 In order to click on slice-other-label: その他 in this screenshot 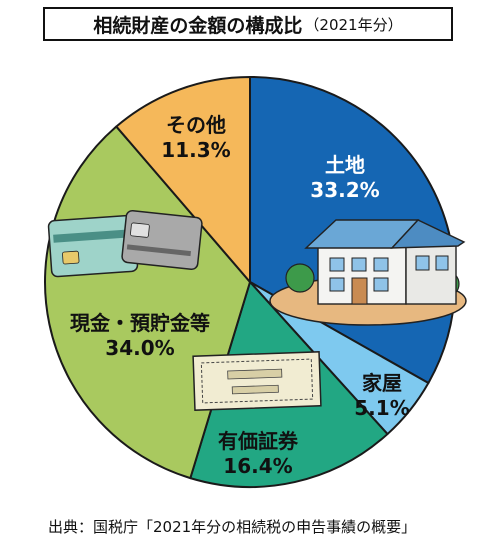, I will do `click(196, 125)`.